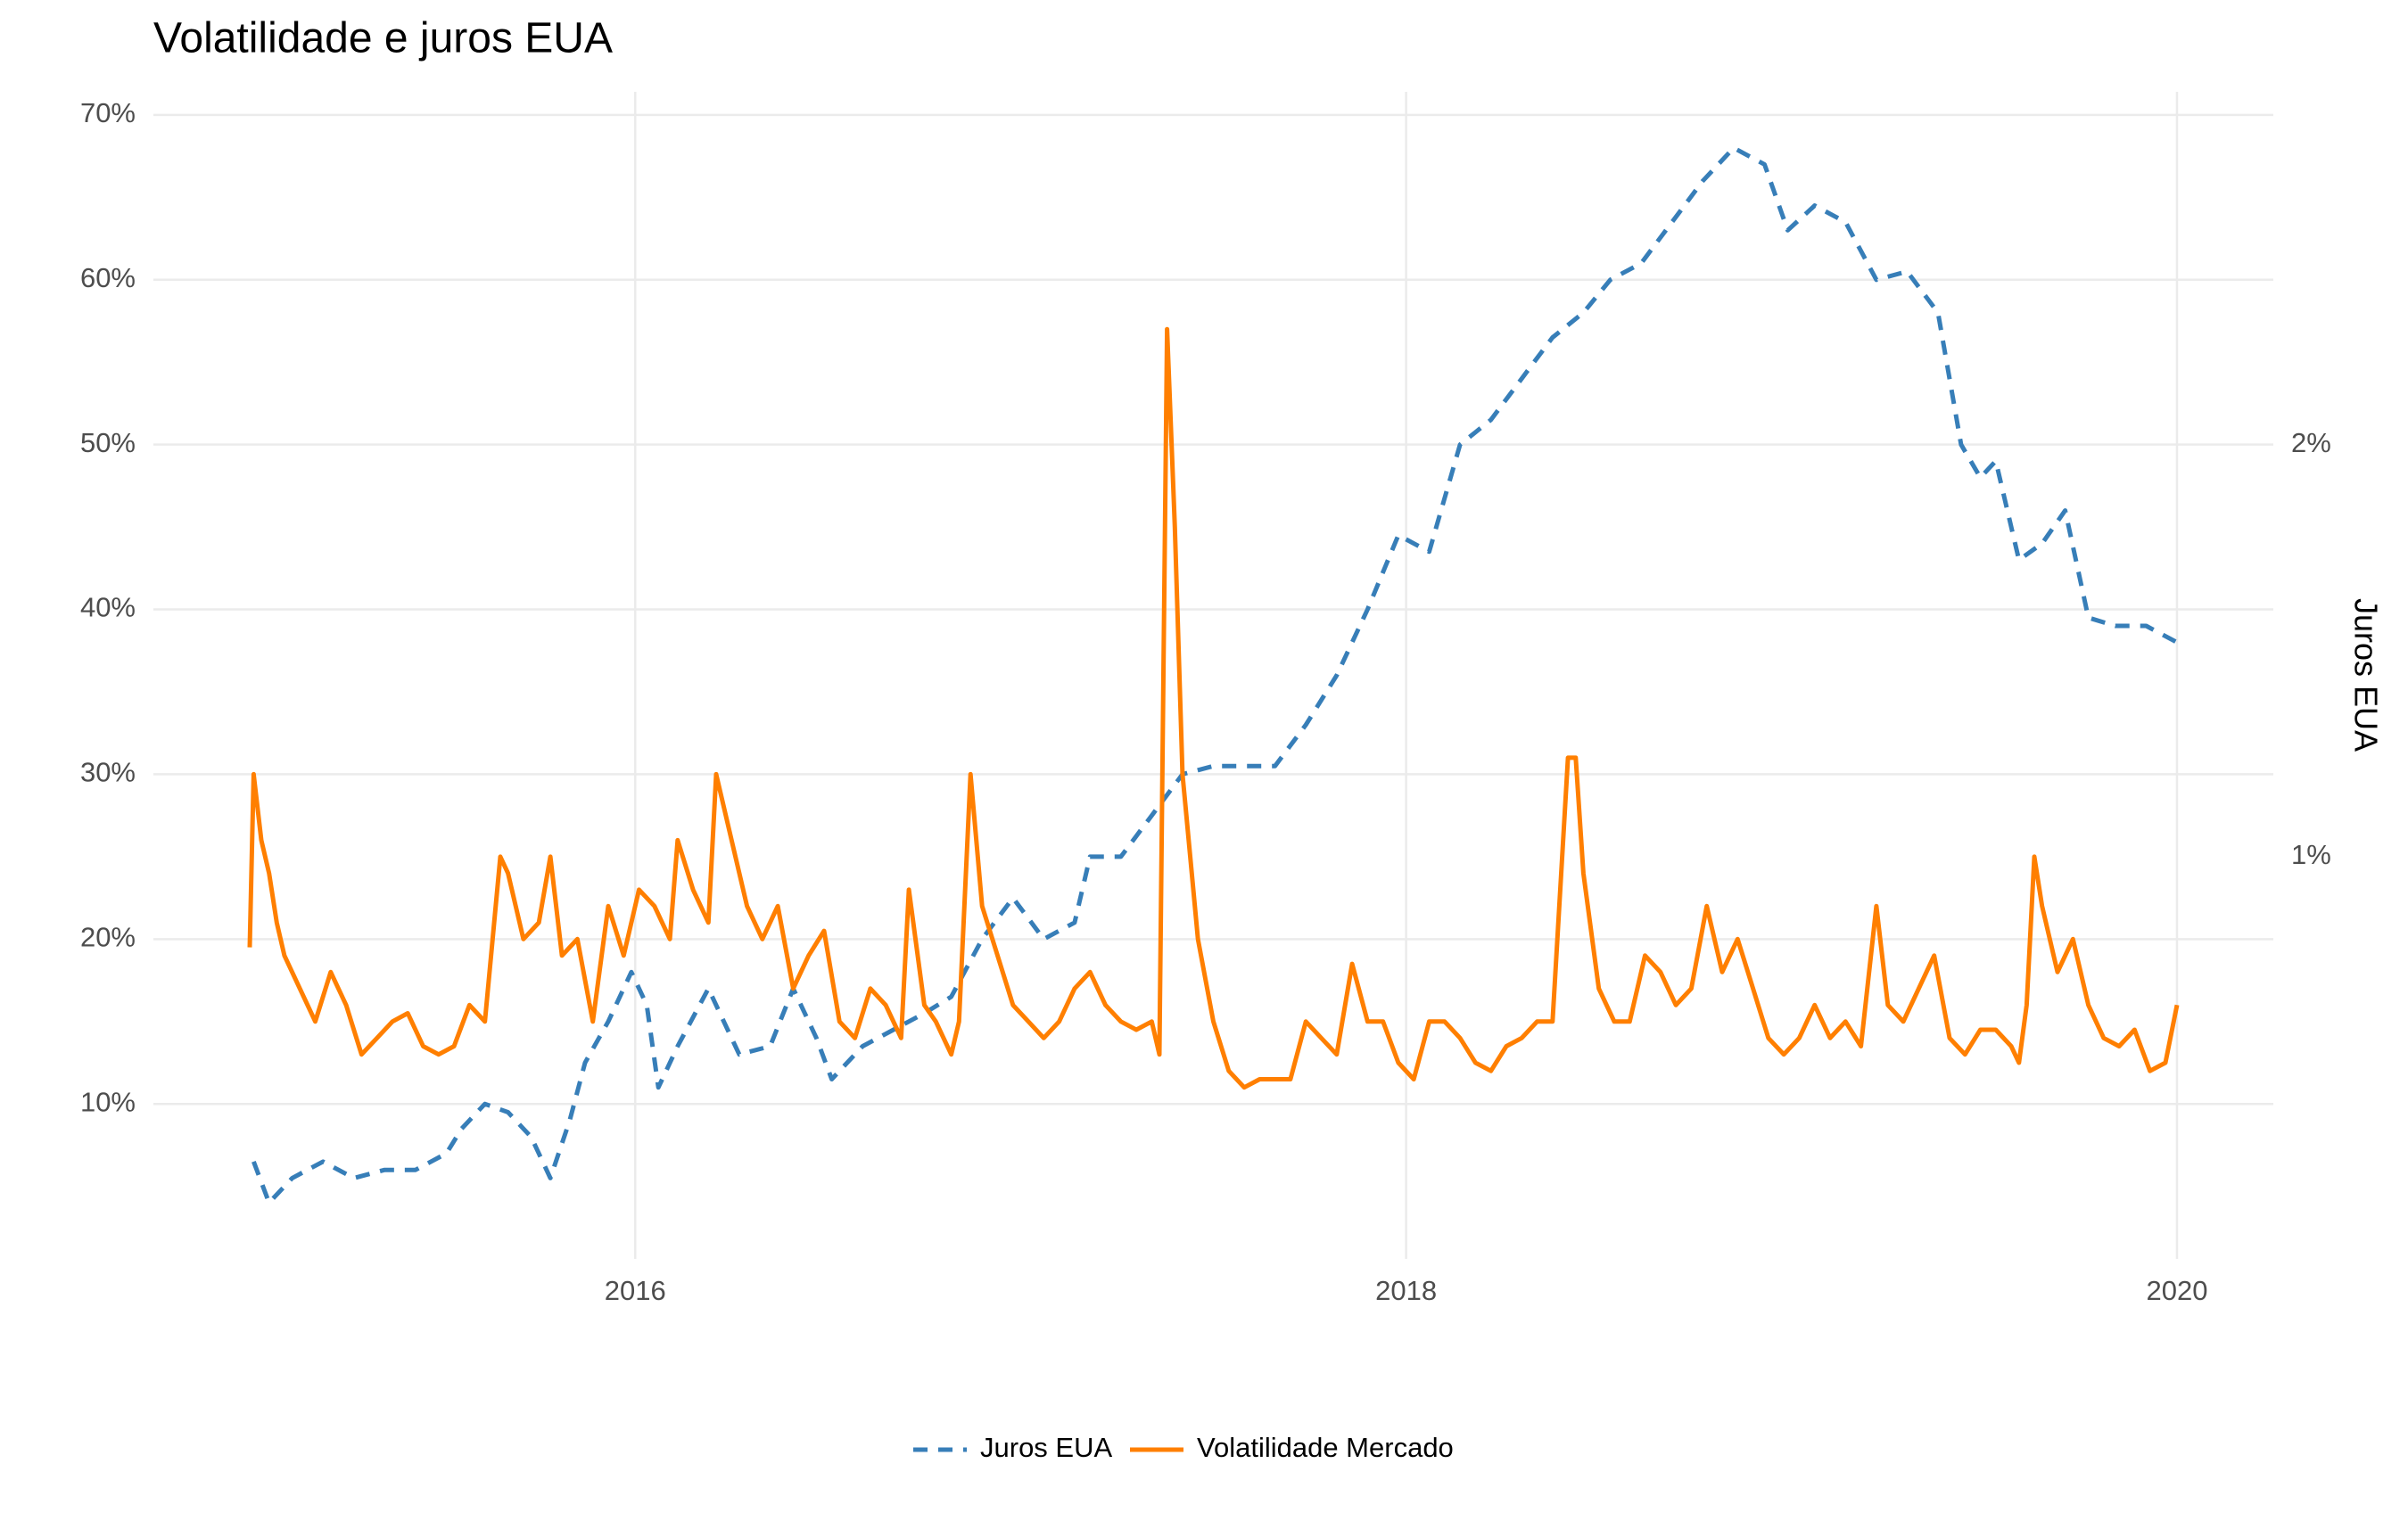  What do you see at coordinates (108, 772) in the screenshot?
I see `y-tick-label: 30%` at bounding box center [108, 772].